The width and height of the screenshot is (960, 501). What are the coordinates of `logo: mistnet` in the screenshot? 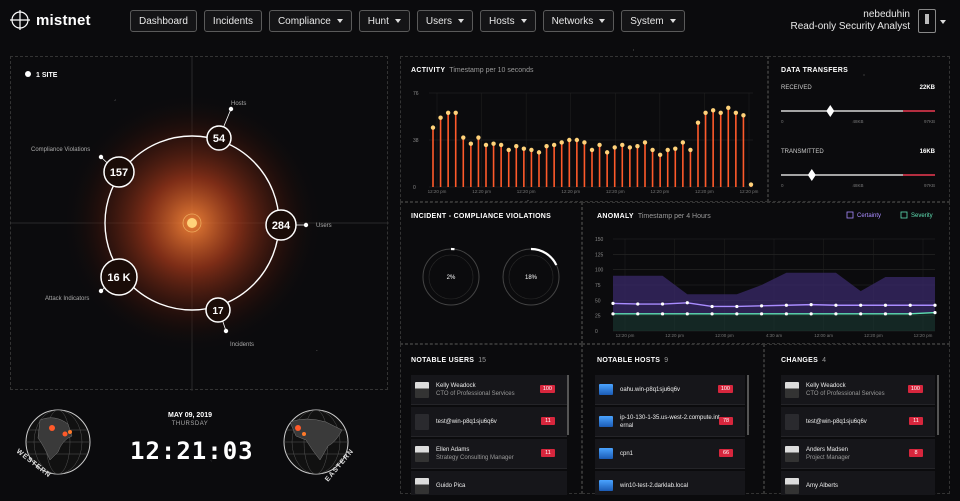 It's located at (50, 20).